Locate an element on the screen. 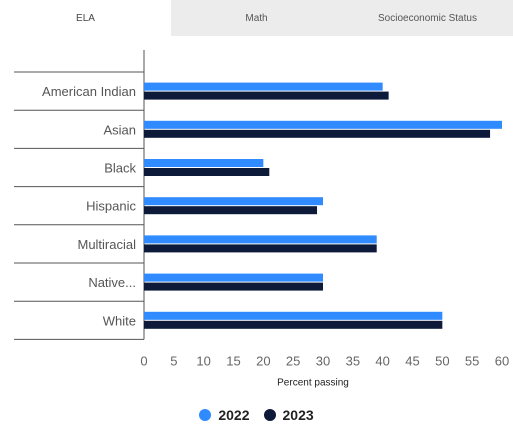 Image resolution: width=513 pixels, height=430 pixels. x-tick-label: 30 is located at coordinates (323, 360).